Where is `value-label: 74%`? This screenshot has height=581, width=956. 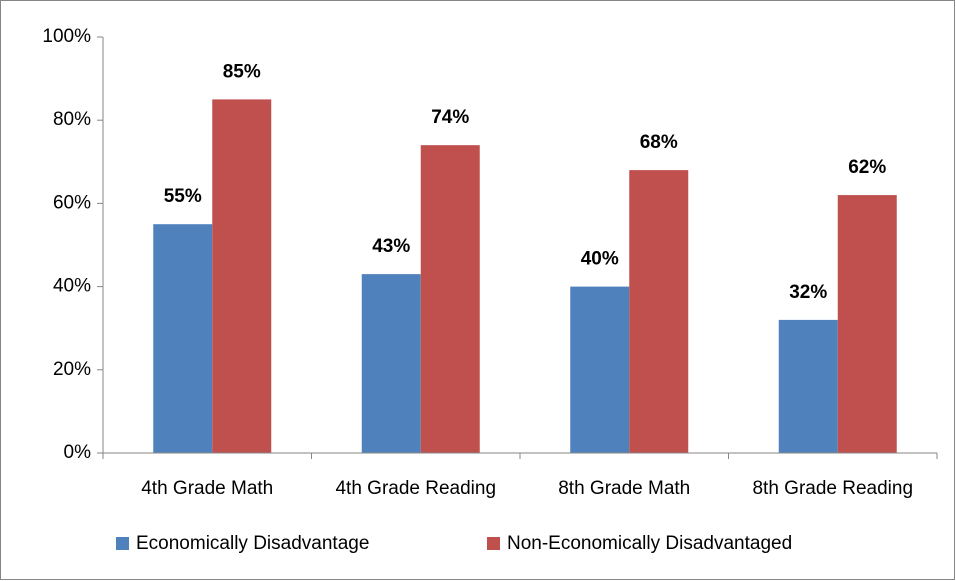 value-label: 74% is located at coordinates (450, 117).